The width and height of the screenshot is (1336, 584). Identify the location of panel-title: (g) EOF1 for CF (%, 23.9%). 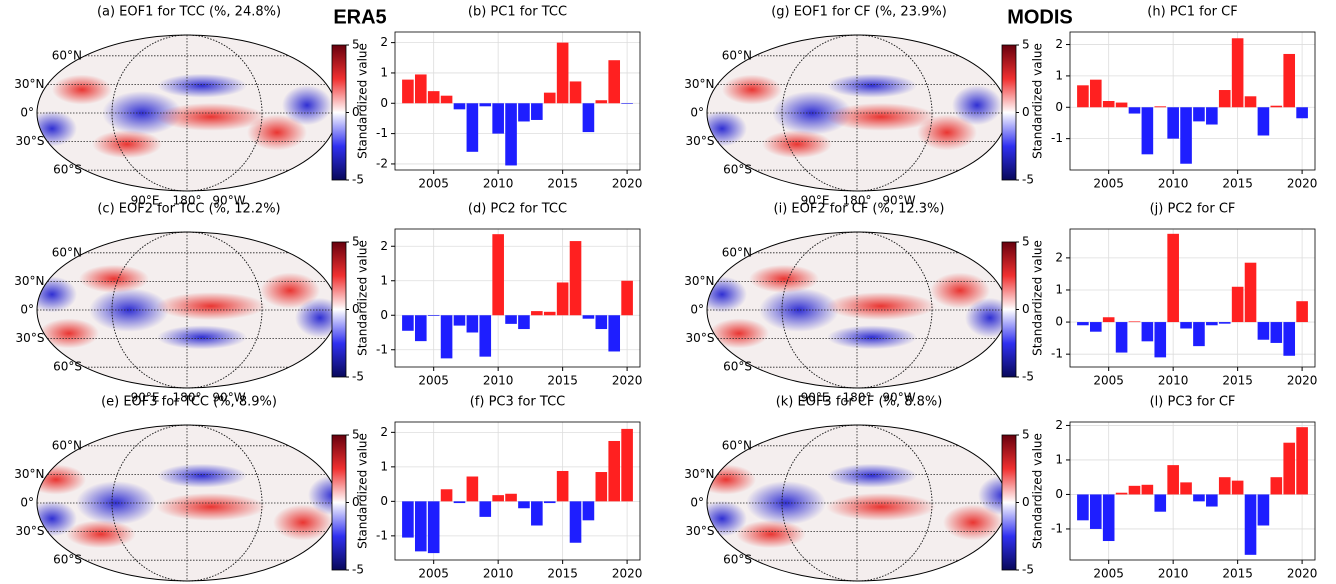
(859, 12).